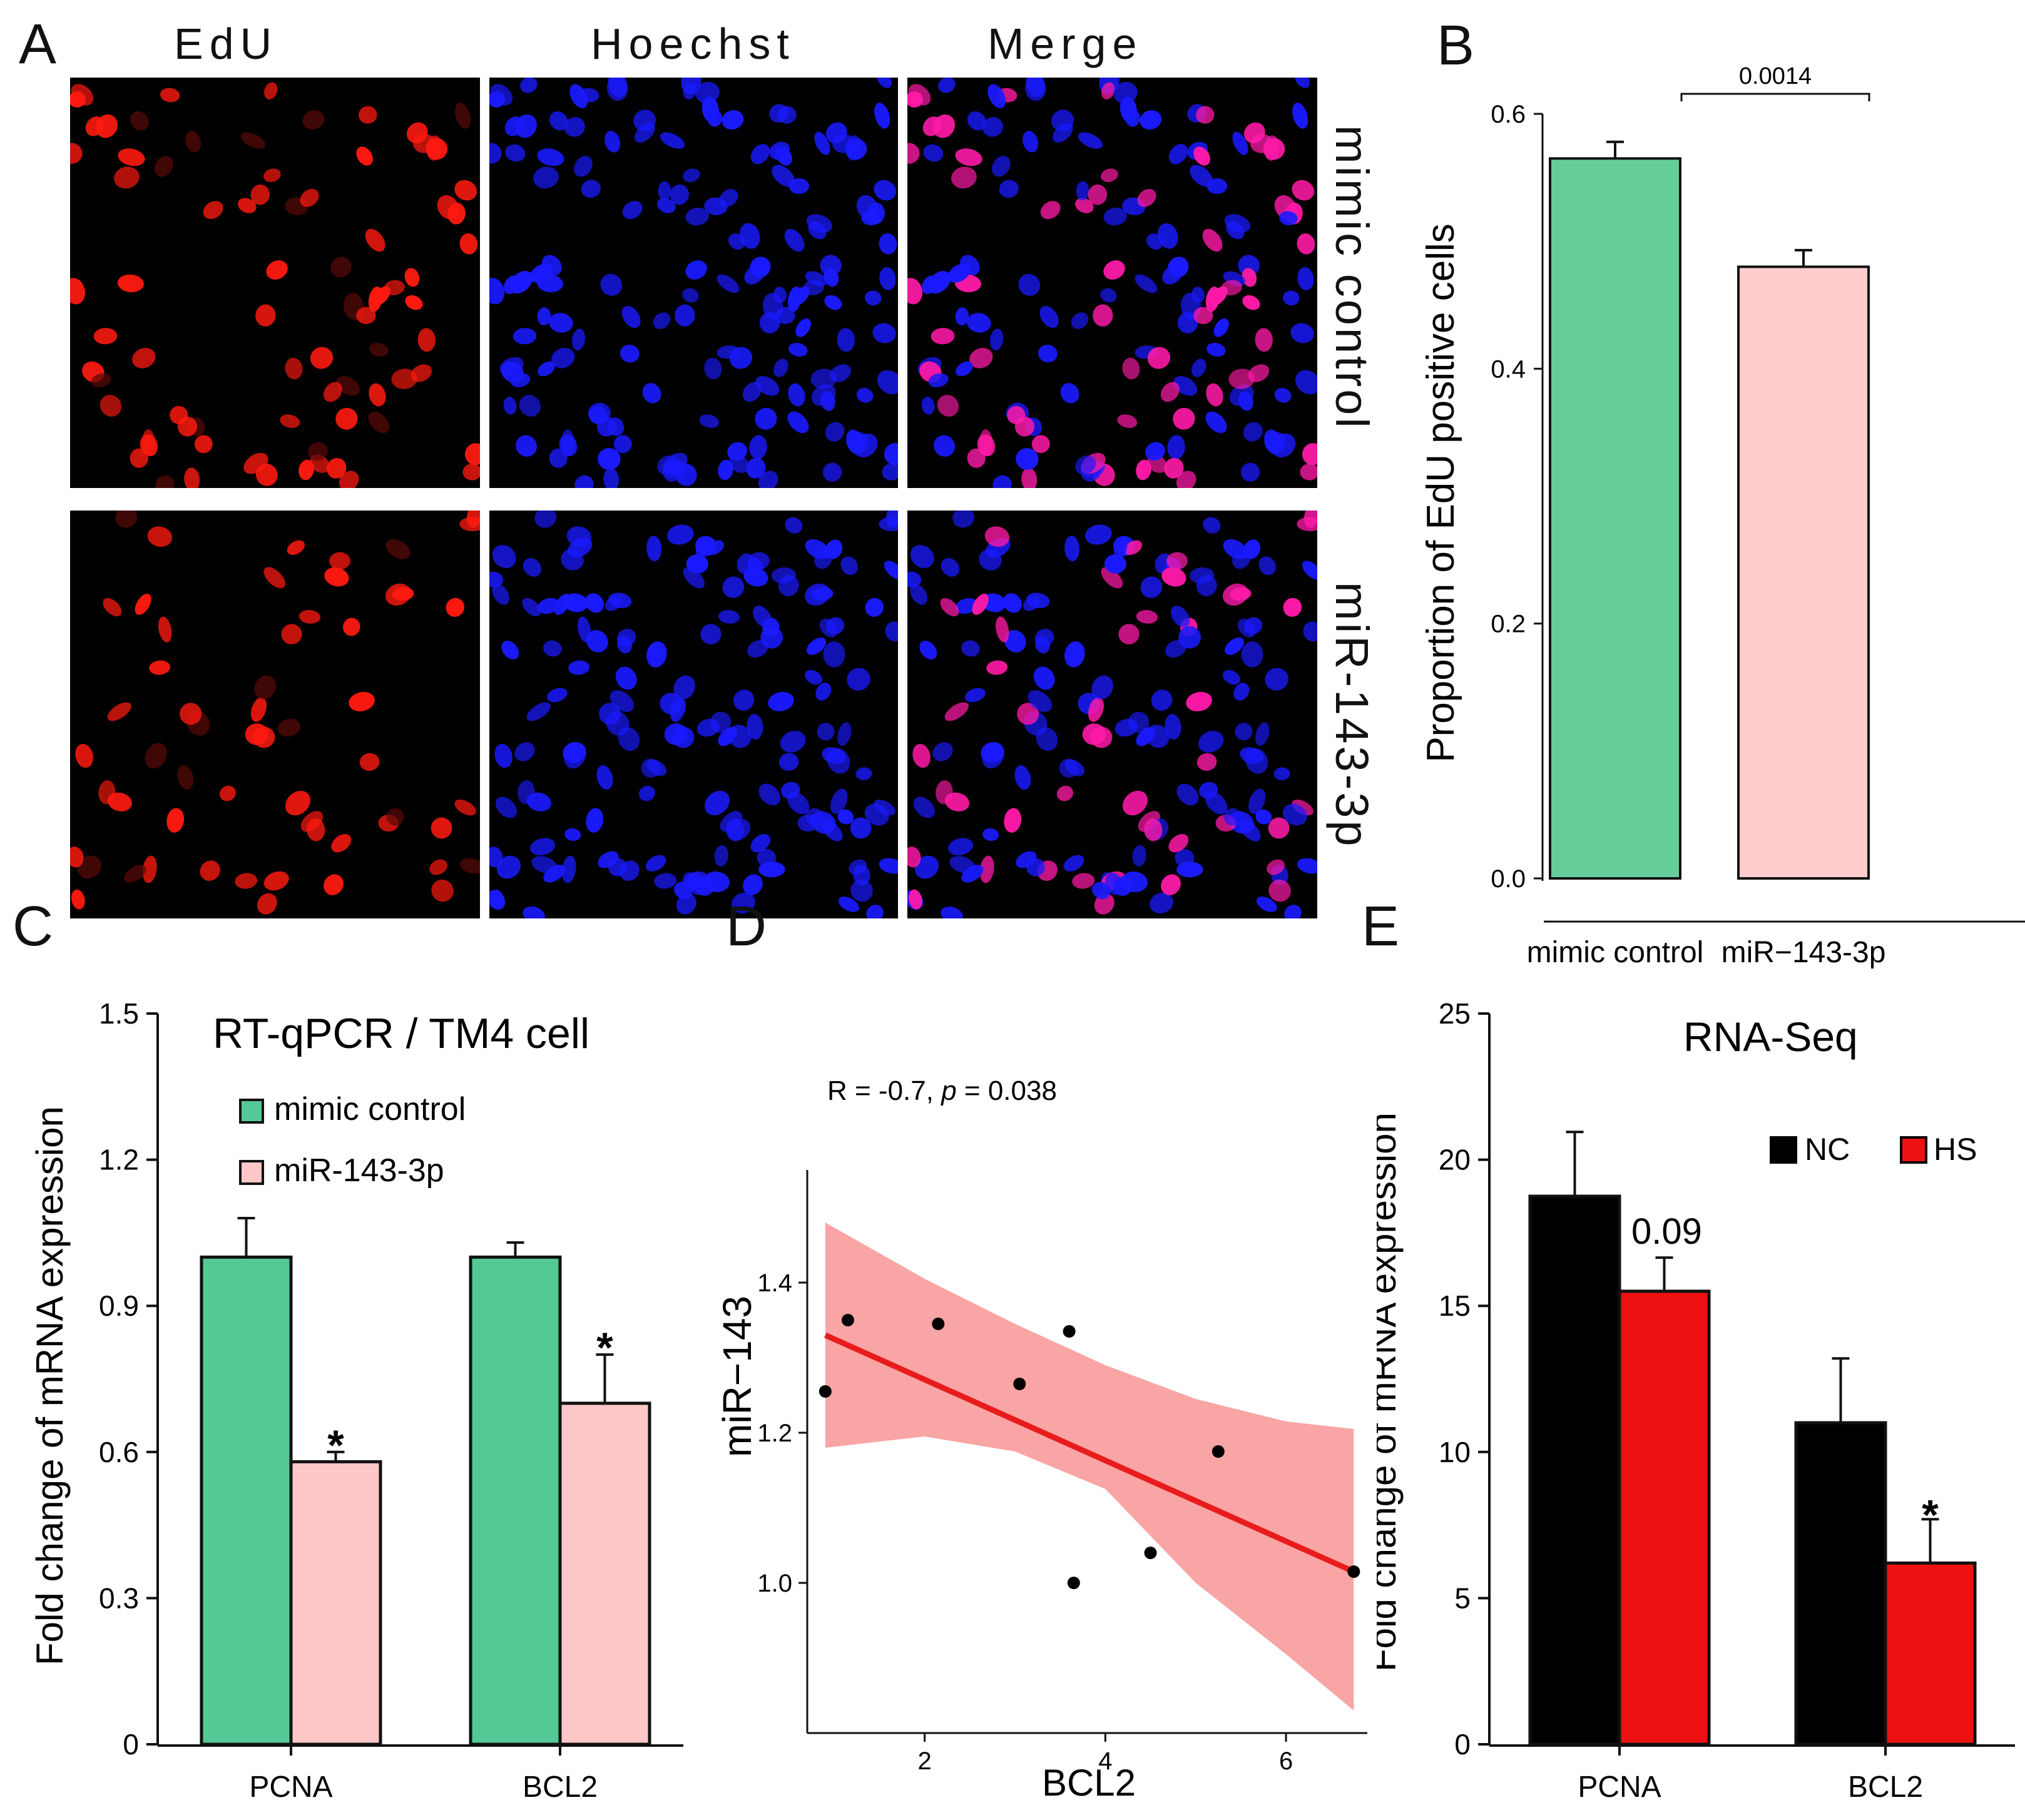 The height and width of the screenshot is (1820, 2025). I want to click on nuclei-layer, so click(1112, 714).